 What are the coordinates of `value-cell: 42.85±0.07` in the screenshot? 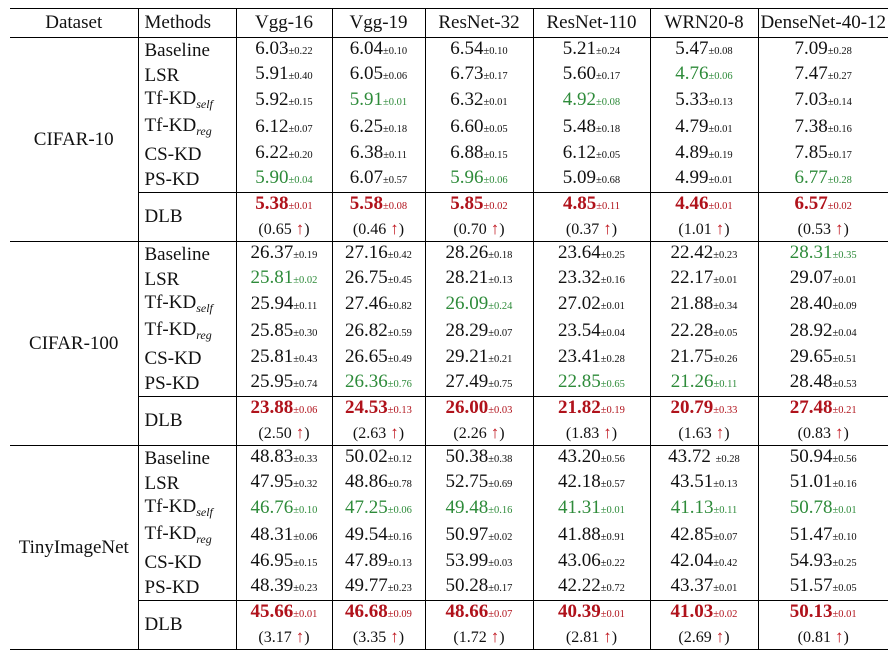 It's located at (703, 536).